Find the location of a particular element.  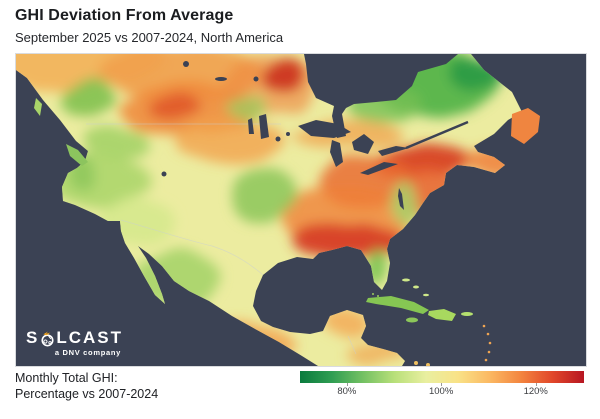

solcast-logo: S LCAST a DNV company is located at coordinates (74, 343).